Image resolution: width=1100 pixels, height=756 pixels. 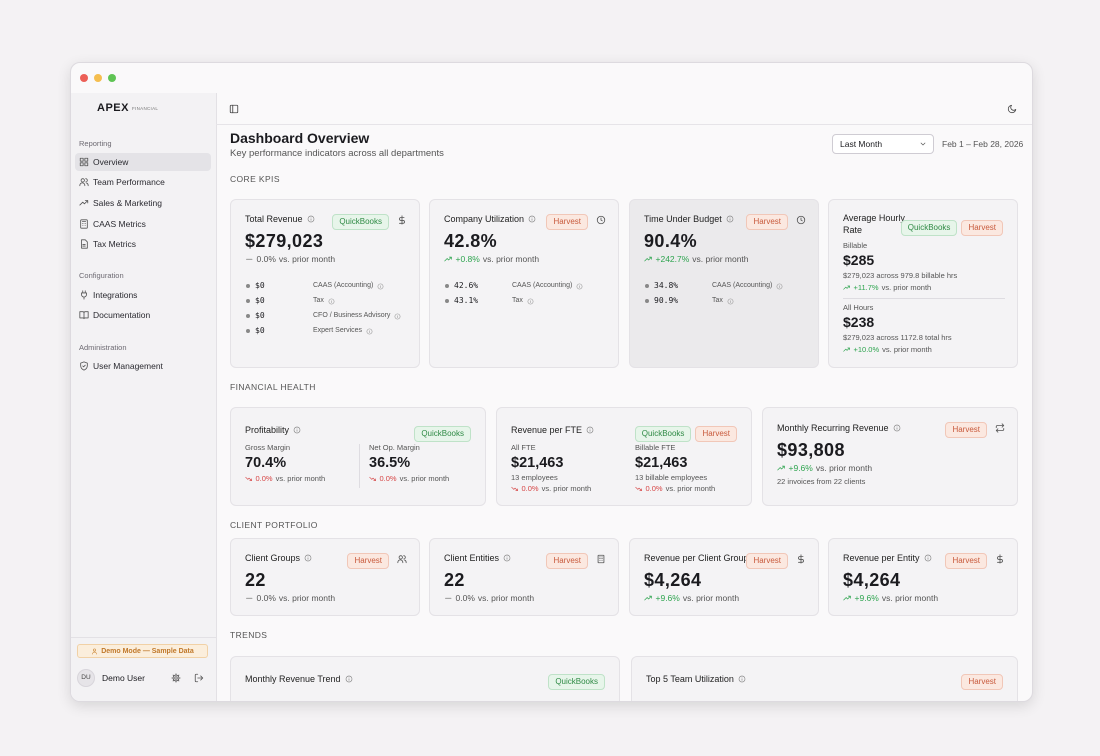 What do you see at coordinates (983, 144) in the screenshot?
I see `date-range: Feb 1 – Feb 28, 2026` at bounding box center [983, 144].